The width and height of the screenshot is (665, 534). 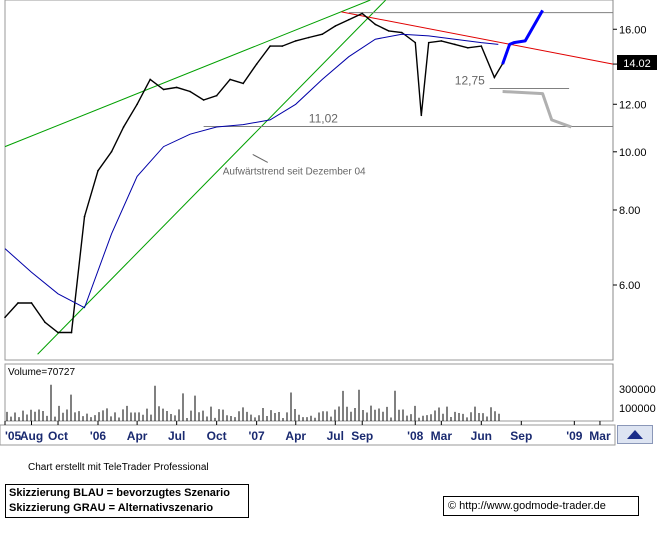 What do you see at coordinates (31, 436) in the screenshot?
I see `x-tick-label: Aug` at bounding box center [31, 436].